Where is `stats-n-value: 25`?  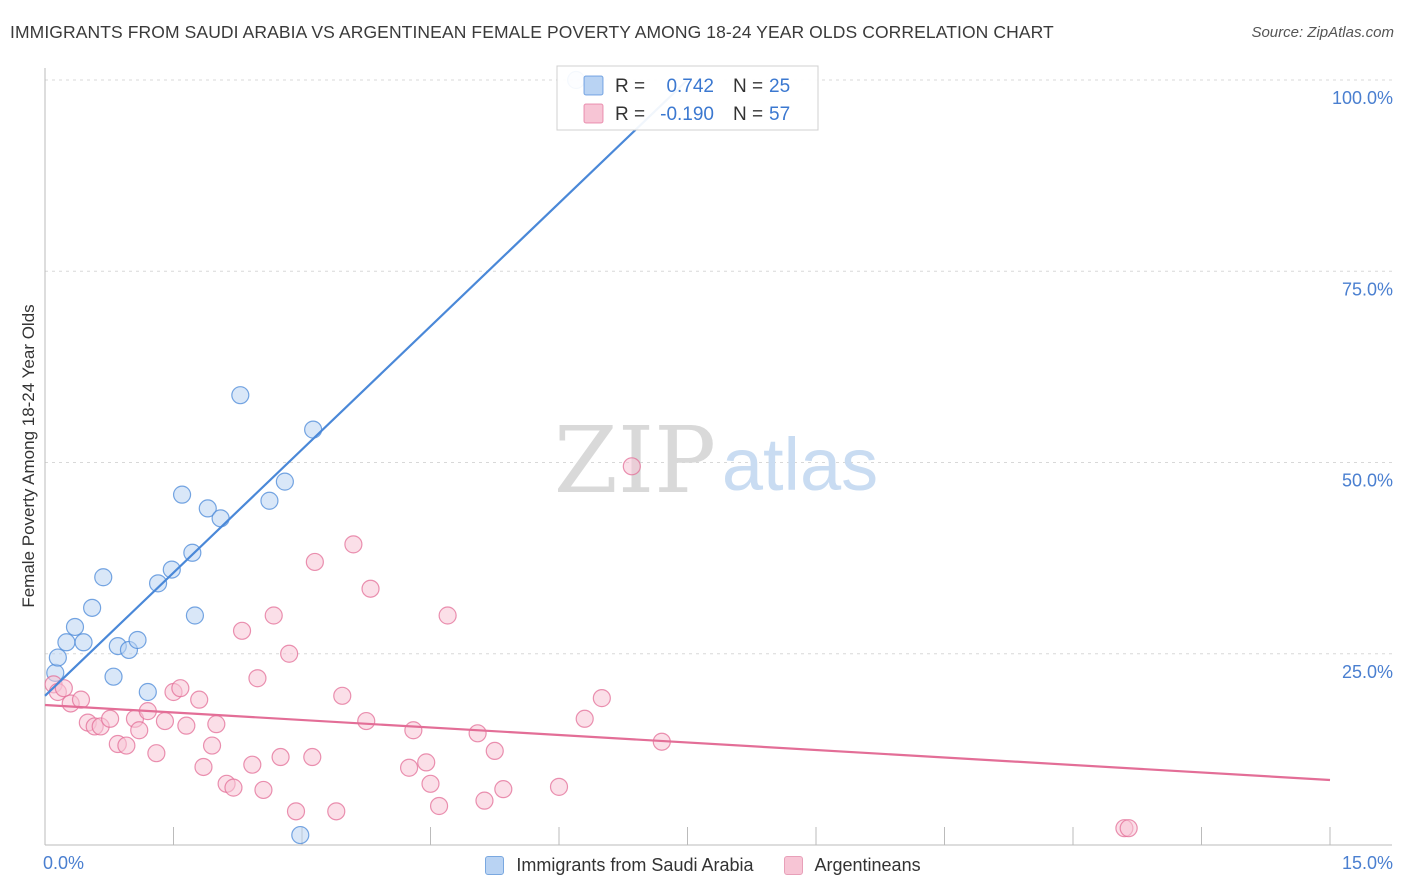 stats-n-value: 25 is located at coordinates (779, 86).